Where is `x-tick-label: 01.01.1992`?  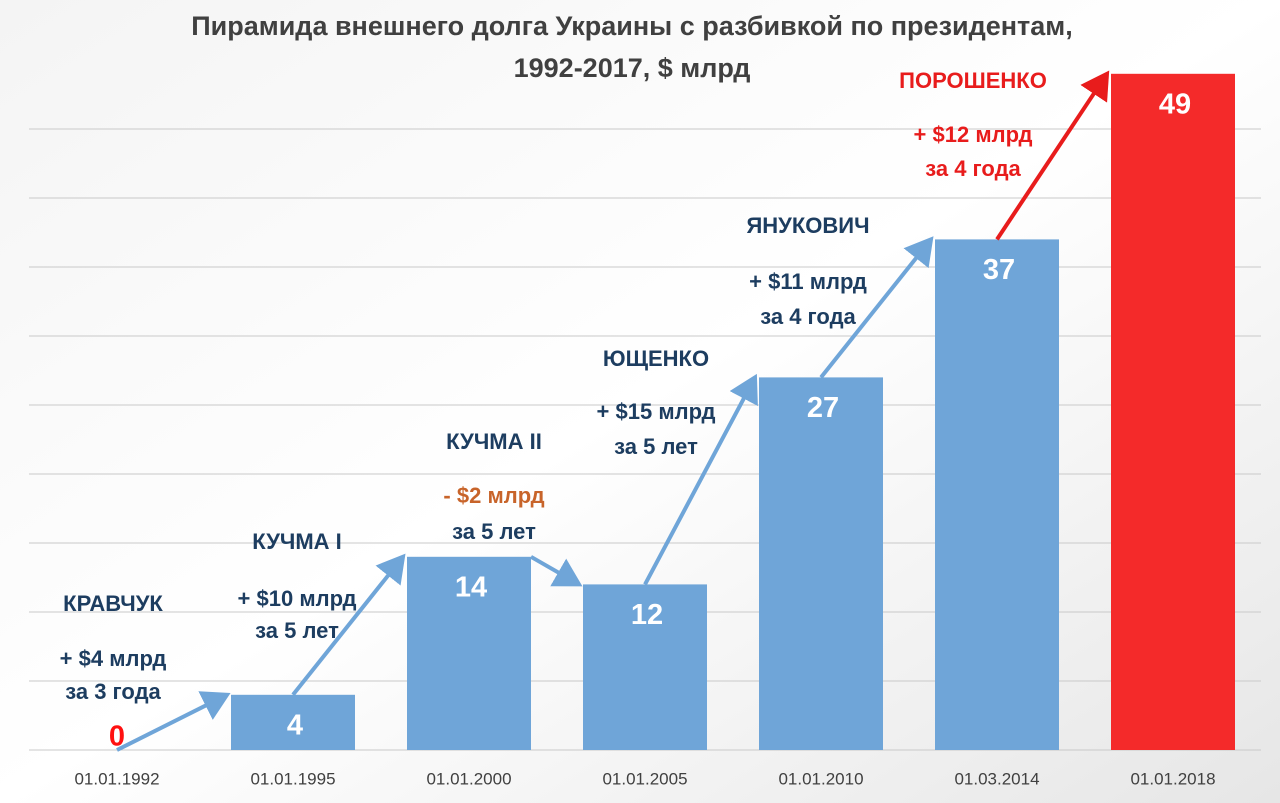 x-tick-label: 01.01.1992 is located at coordinates (116, 778).